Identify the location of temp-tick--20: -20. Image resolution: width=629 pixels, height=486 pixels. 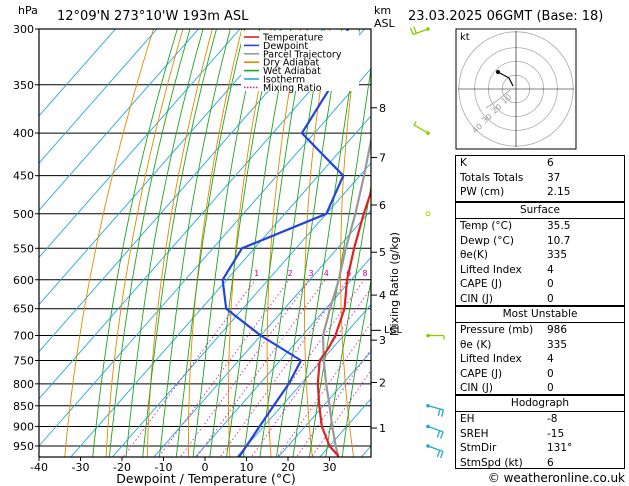
(122, 467).